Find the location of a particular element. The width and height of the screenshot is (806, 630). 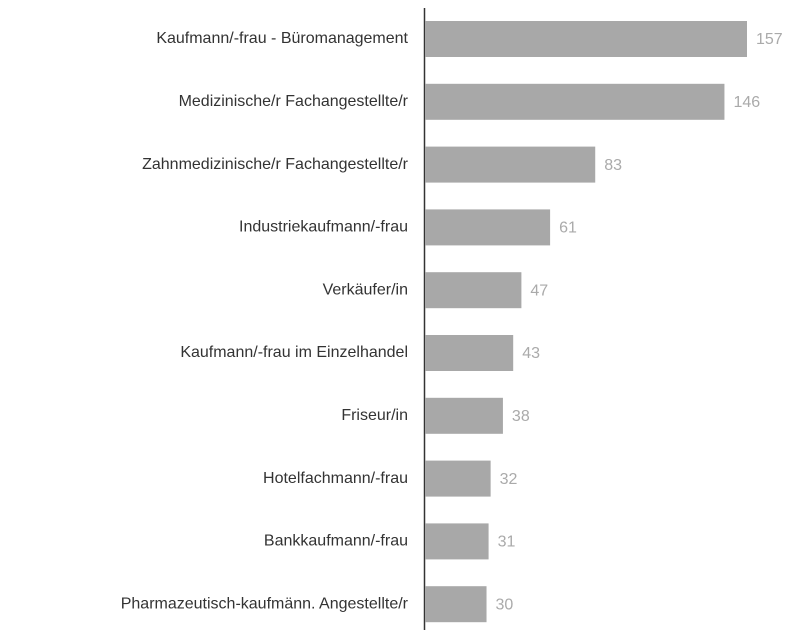

category-label: Pharmazeutisch-kaufmänn. Angestellte/r is located at coordinates (265, 603).